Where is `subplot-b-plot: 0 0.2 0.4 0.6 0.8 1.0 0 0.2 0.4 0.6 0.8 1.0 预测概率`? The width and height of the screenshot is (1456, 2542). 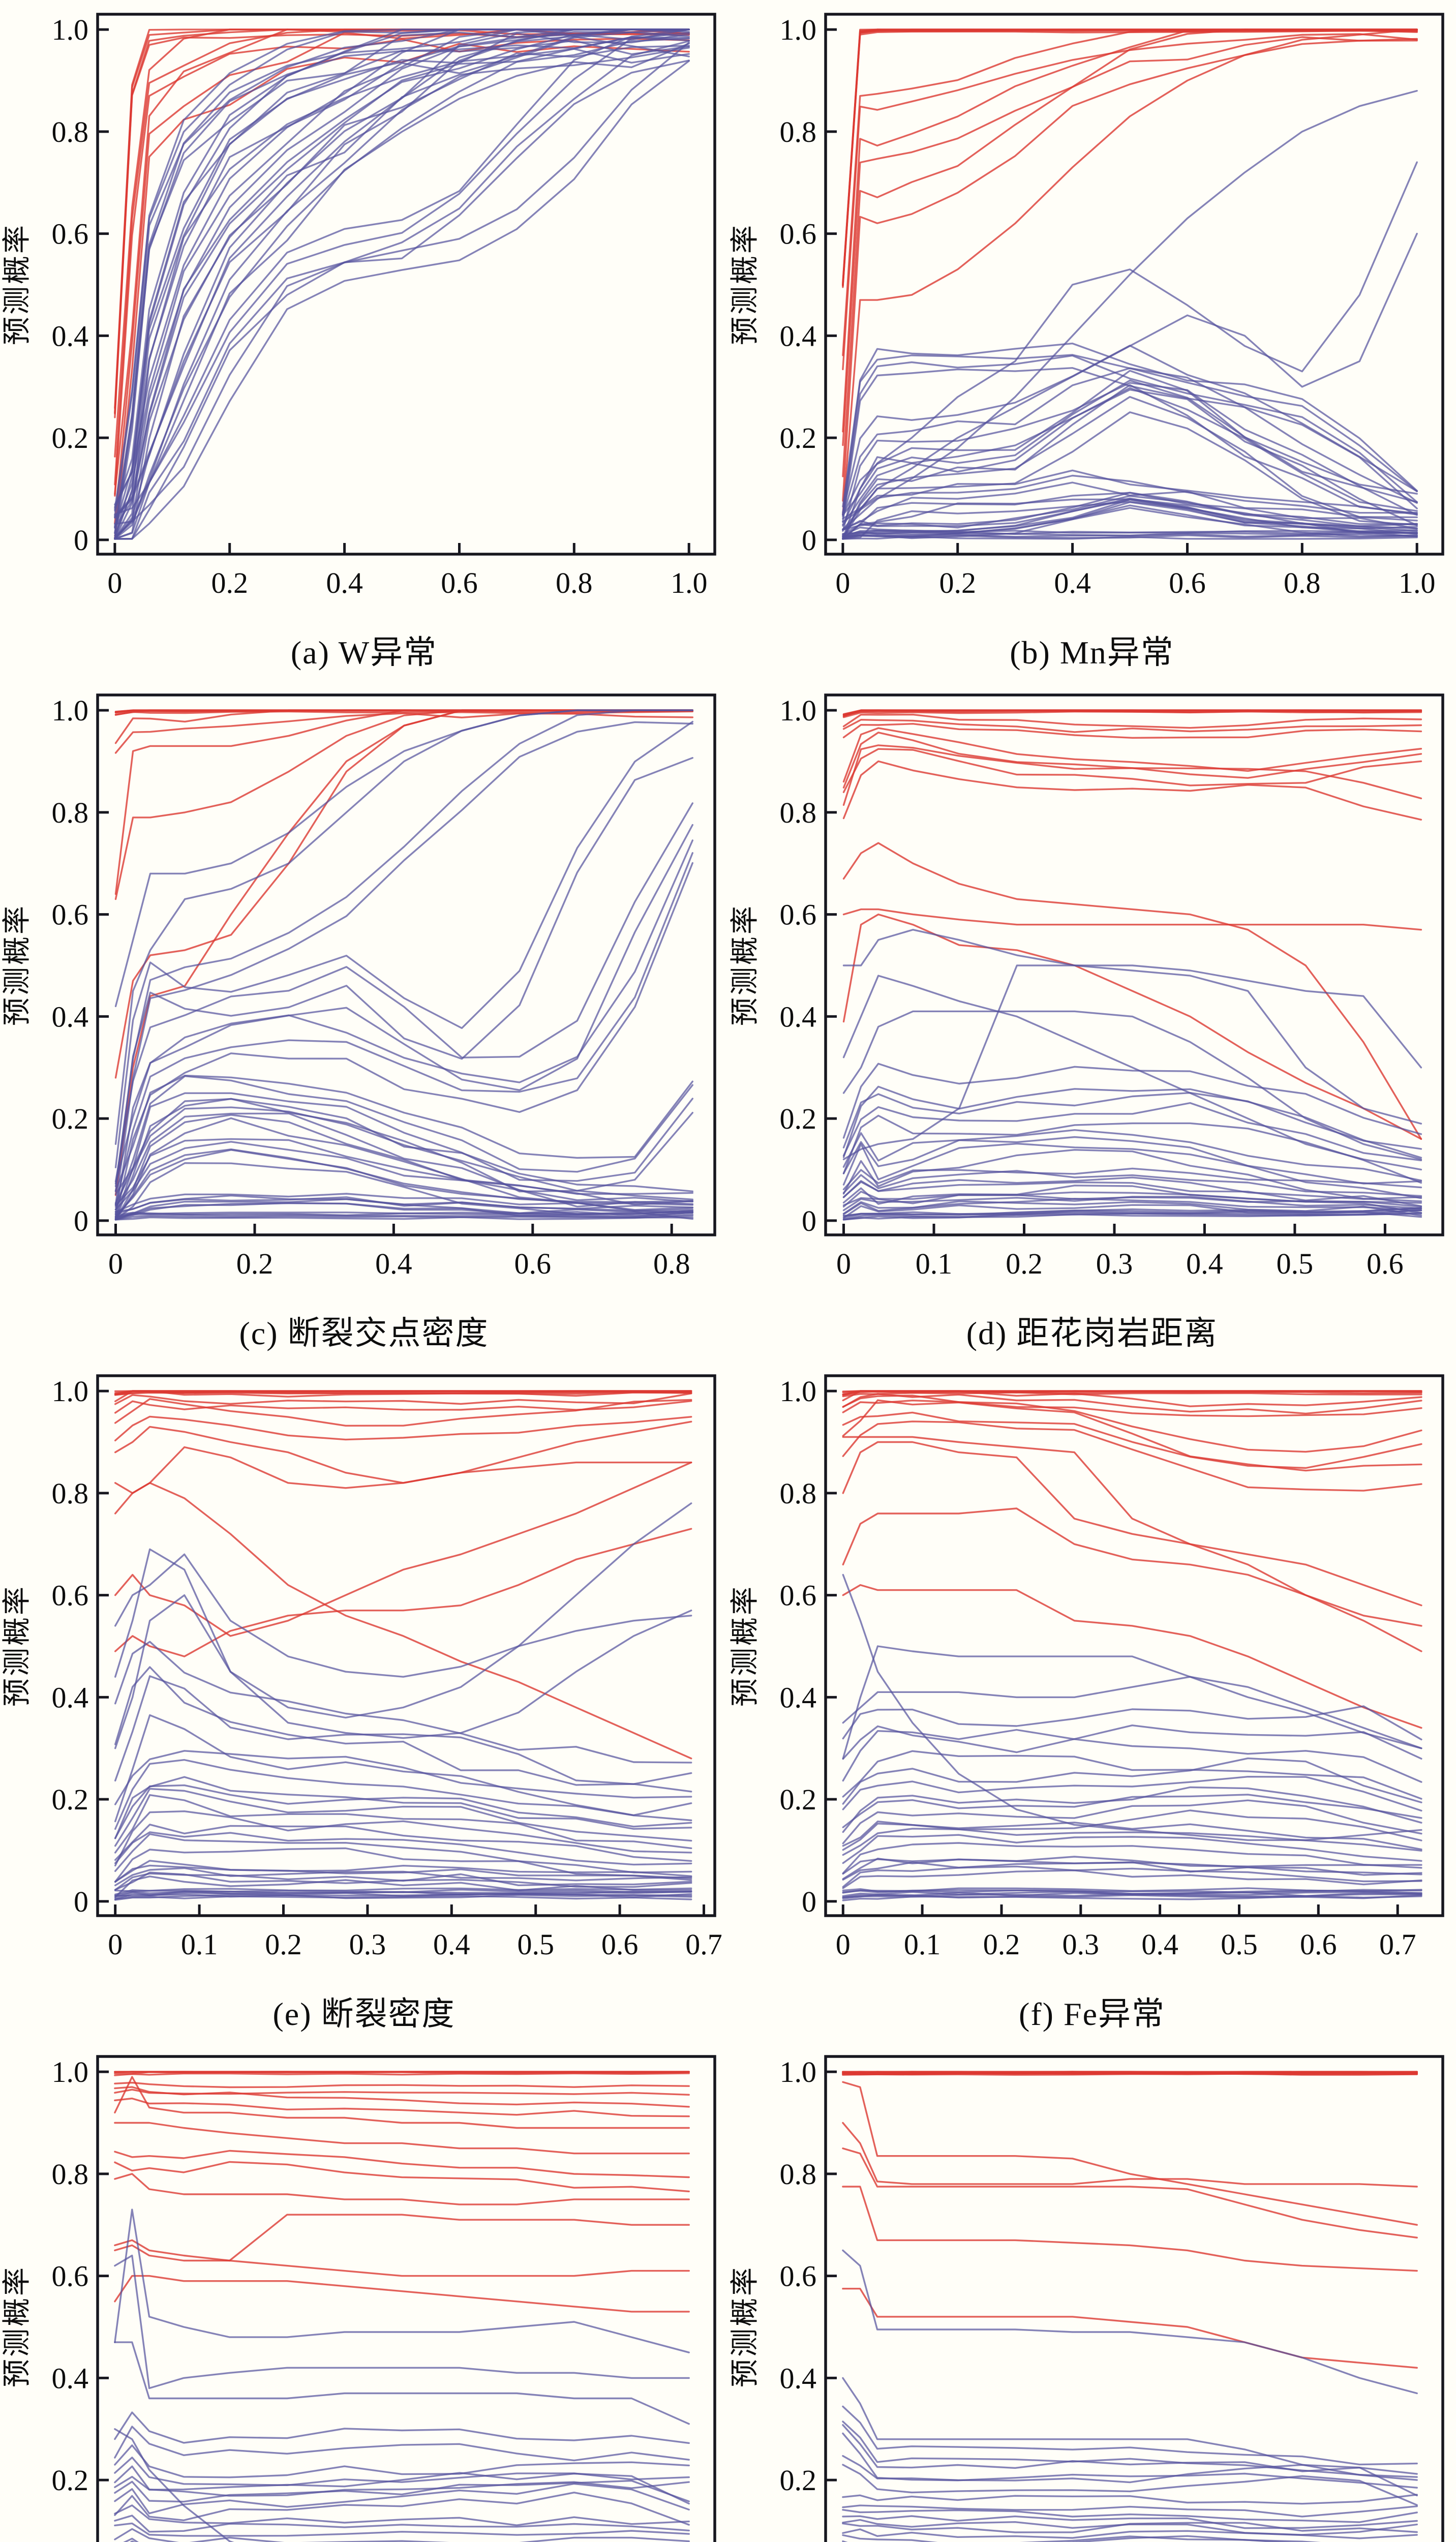
subplot-b-plot: 0 0.2 0.4 0.6 0.8 1.0 0 0.2 0.4 0.6 0.8 1.0 预测概率 is located at coordinates (1087, 306).